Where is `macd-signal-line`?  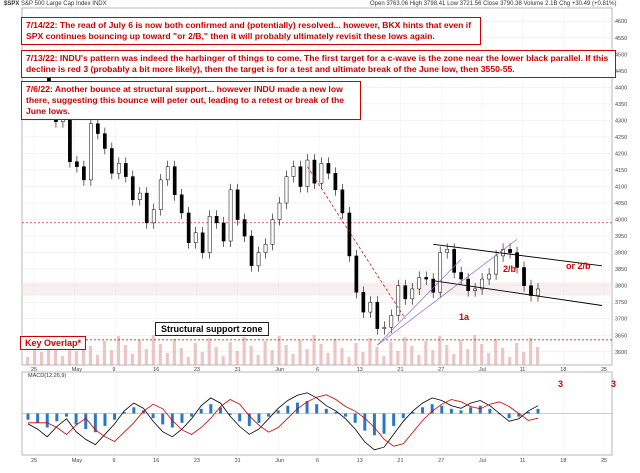 macd-signal-line is located at coordinates (283, 420).